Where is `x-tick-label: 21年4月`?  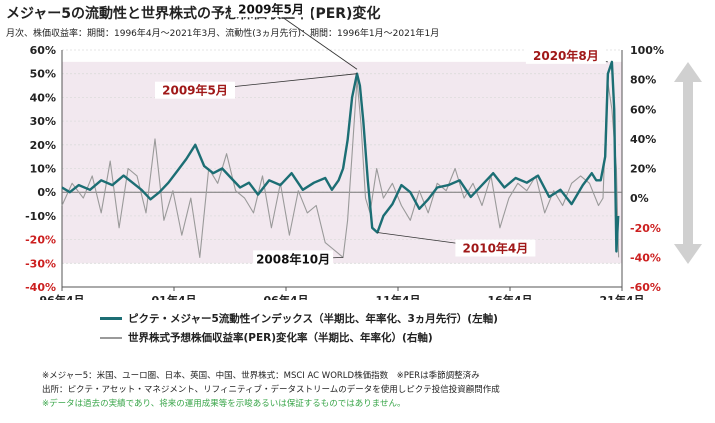 x-tick-label: 21年4月 is located at coordinates (622, 296).